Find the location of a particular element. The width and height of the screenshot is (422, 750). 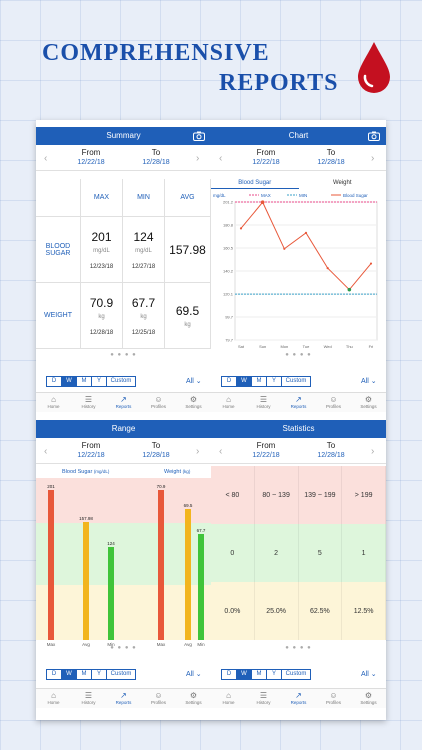

y-tick-label: 79.7 is located at coordinates (229, 340).